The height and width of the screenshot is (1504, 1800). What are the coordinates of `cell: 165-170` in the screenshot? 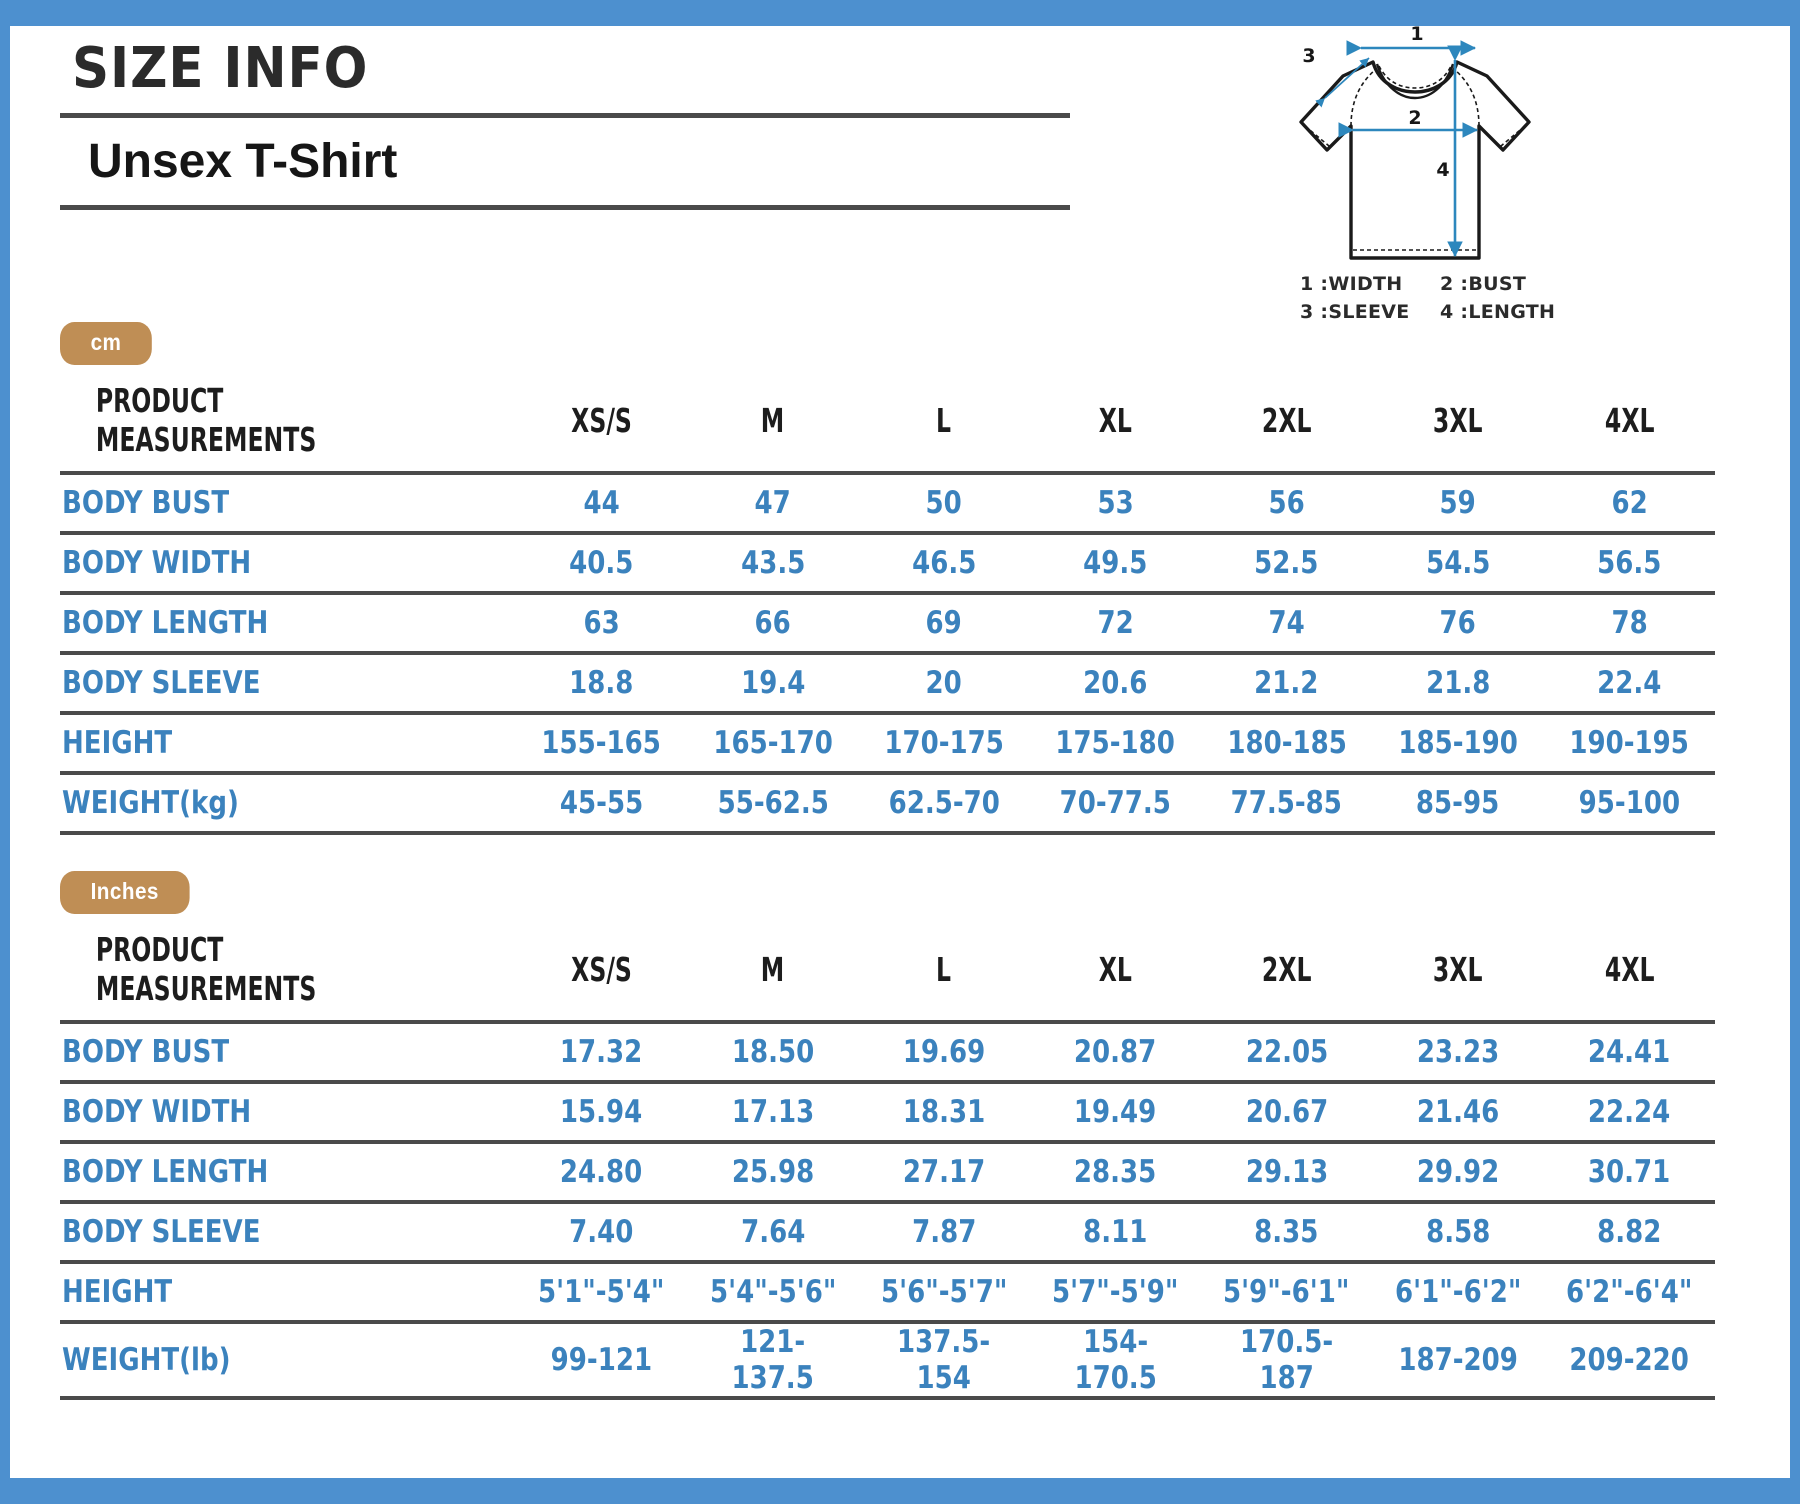 It's located at (772, 743).